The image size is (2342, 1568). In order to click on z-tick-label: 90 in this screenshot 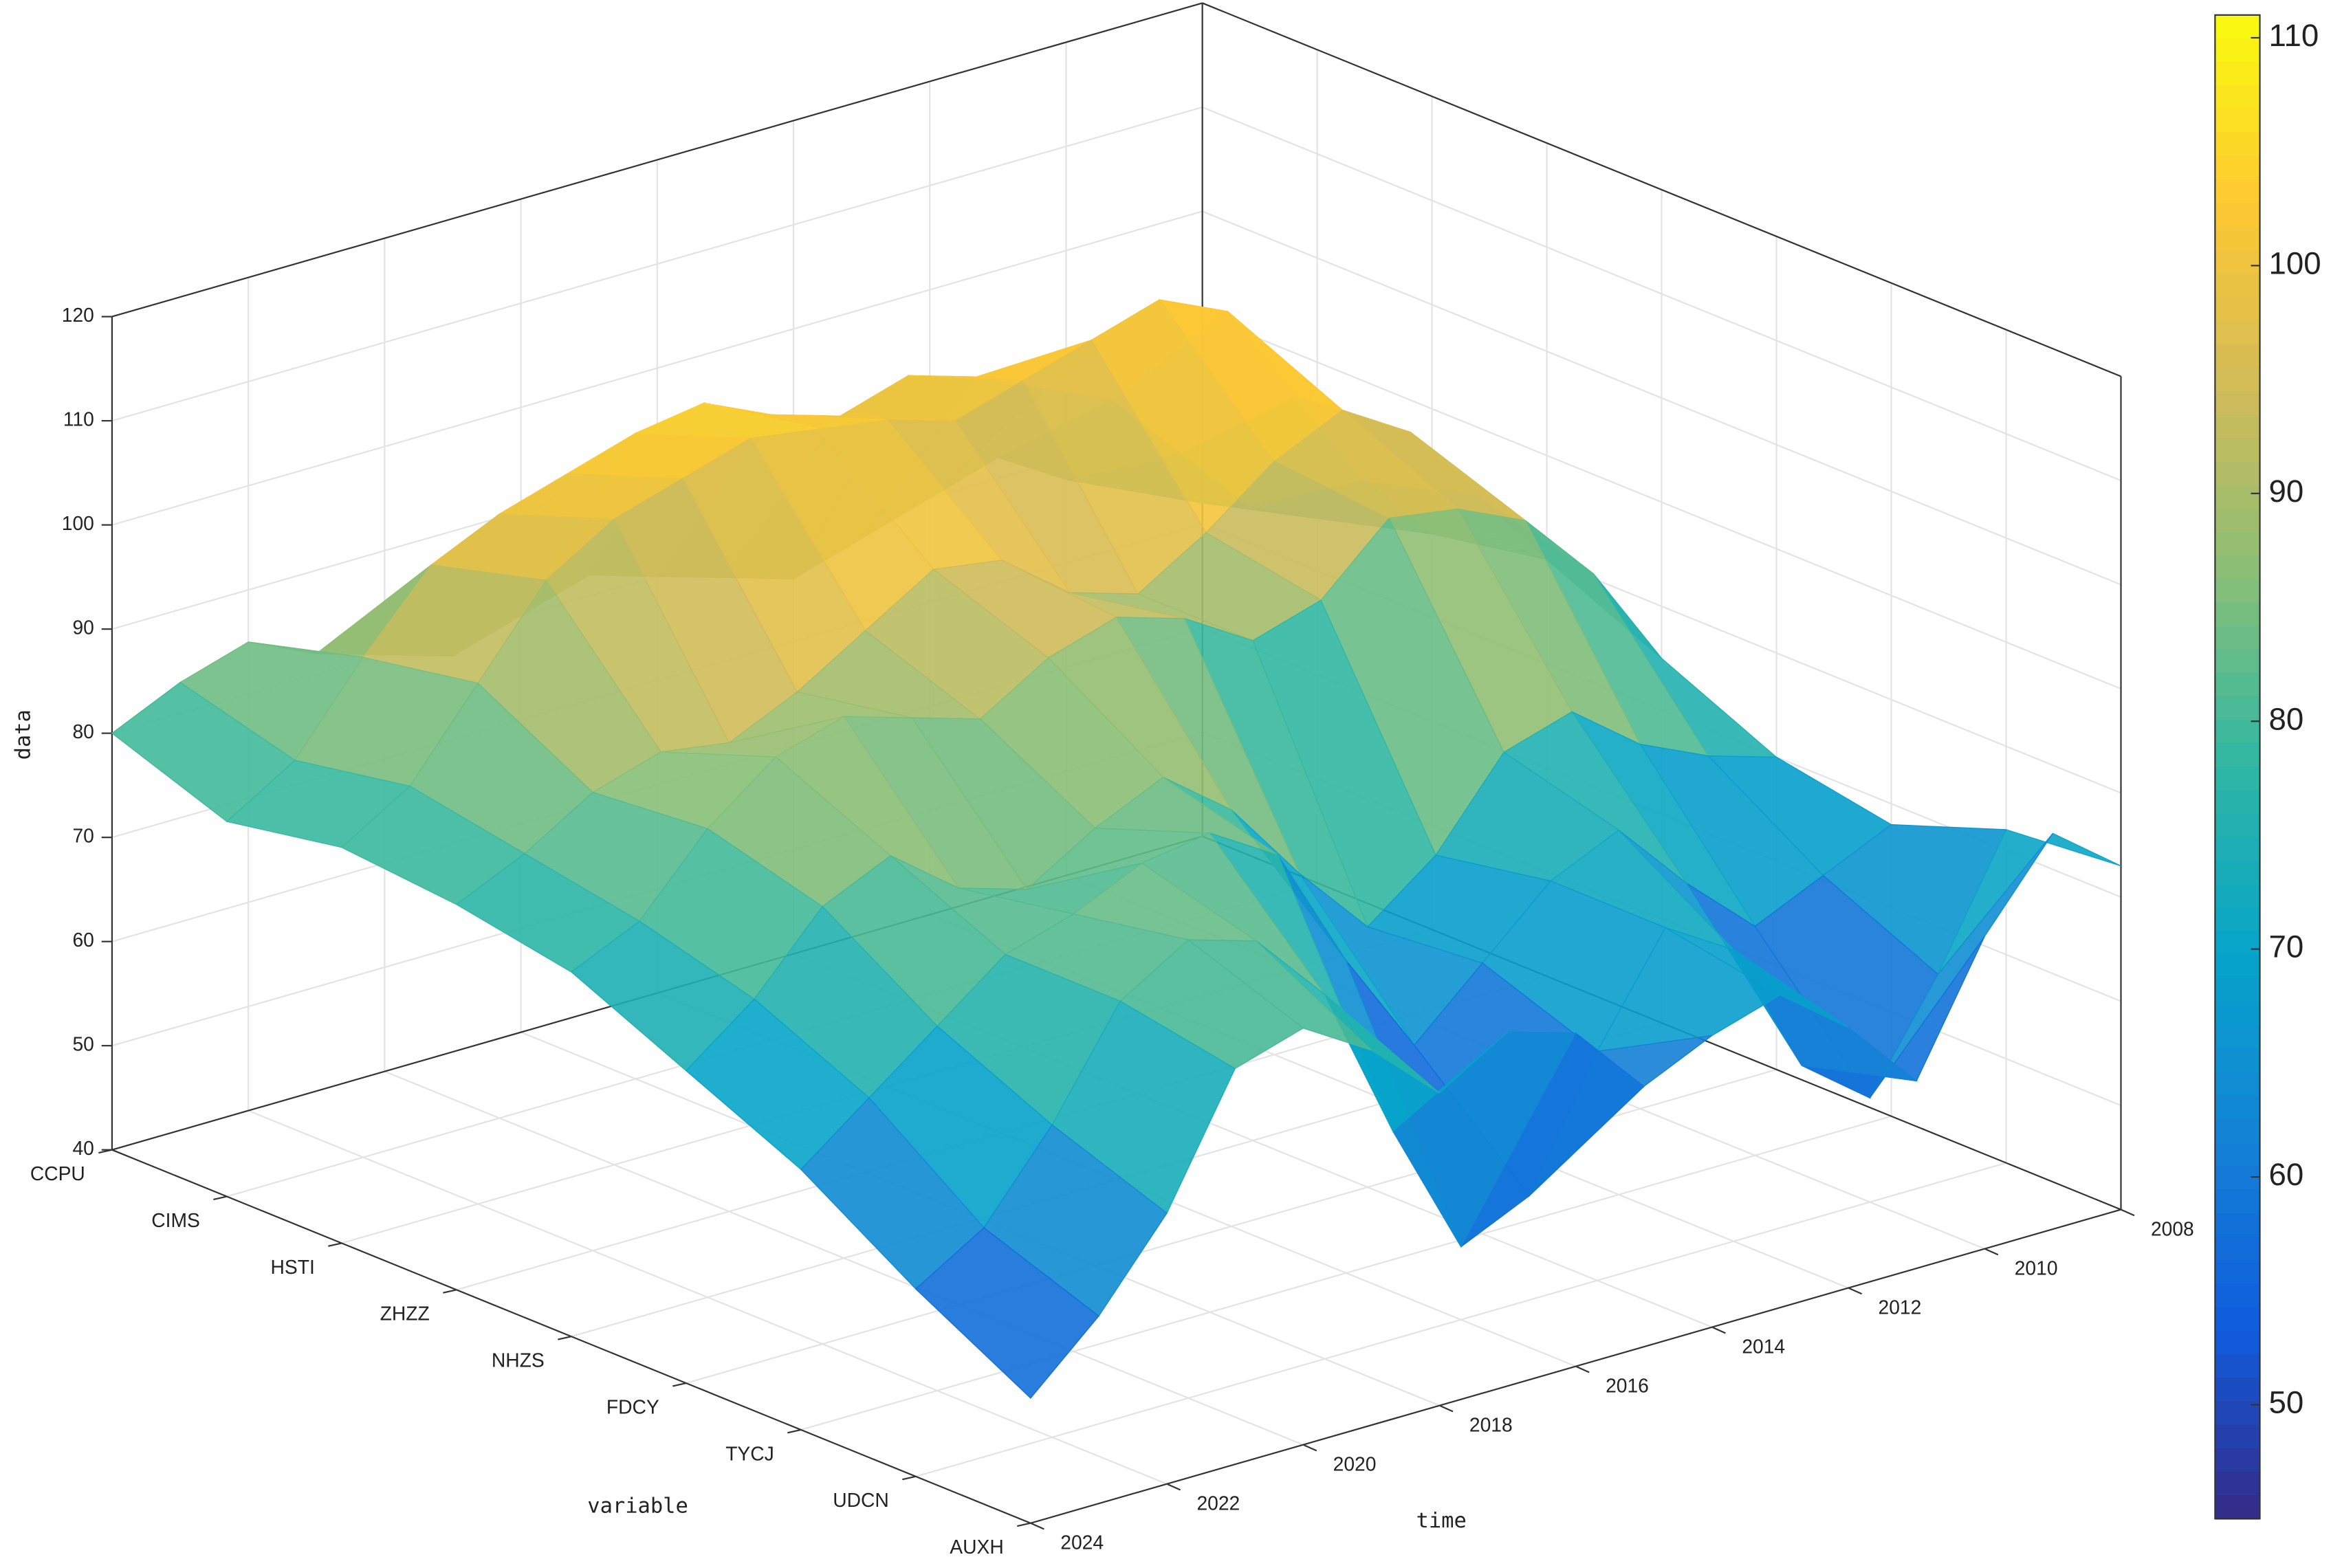, I will do `click(83, 628)`.